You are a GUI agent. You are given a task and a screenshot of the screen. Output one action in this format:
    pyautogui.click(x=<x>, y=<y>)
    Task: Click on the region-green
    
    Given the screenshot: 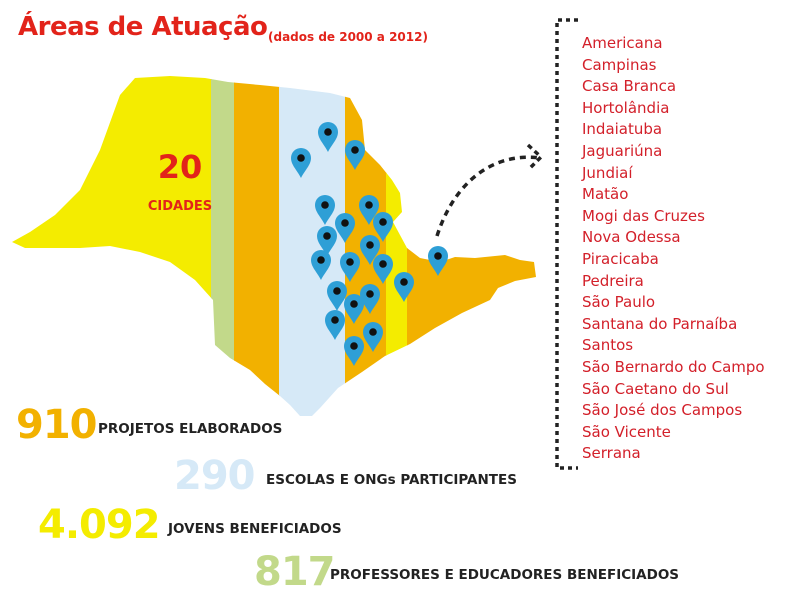 What is the action you would take?
    pyautogui.click(x=223, y=246)
    